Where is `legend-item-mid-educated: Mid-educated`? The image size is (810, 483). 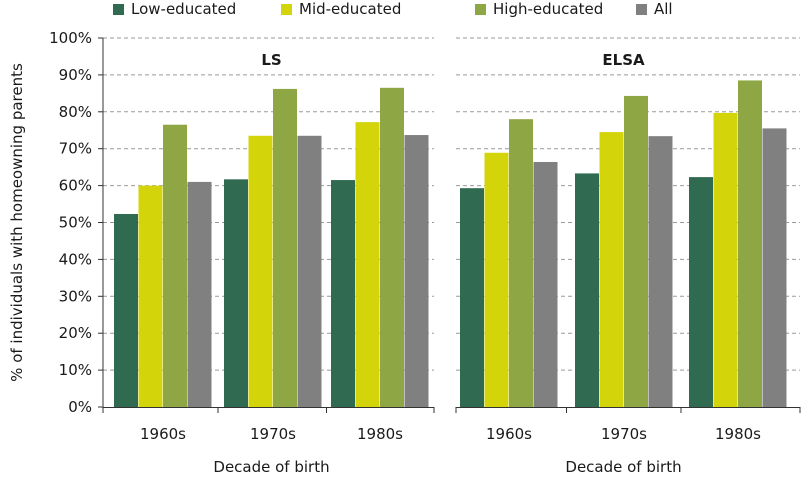 legend-item-mid-educated: Mid-educated is located at coordinates (341, 9).